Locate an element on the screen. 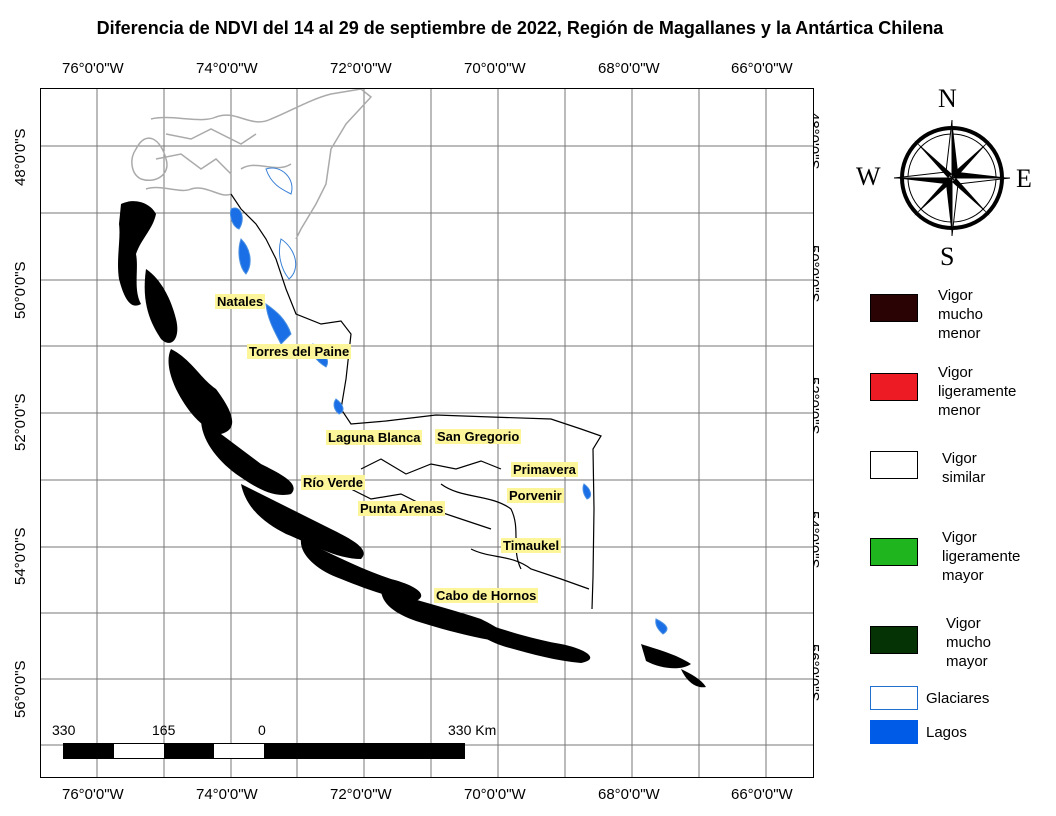 The width and height of the screenshot is (1056, 816). lat-label-left-54: 54°0'0"S is located at coordinates (20, 556).